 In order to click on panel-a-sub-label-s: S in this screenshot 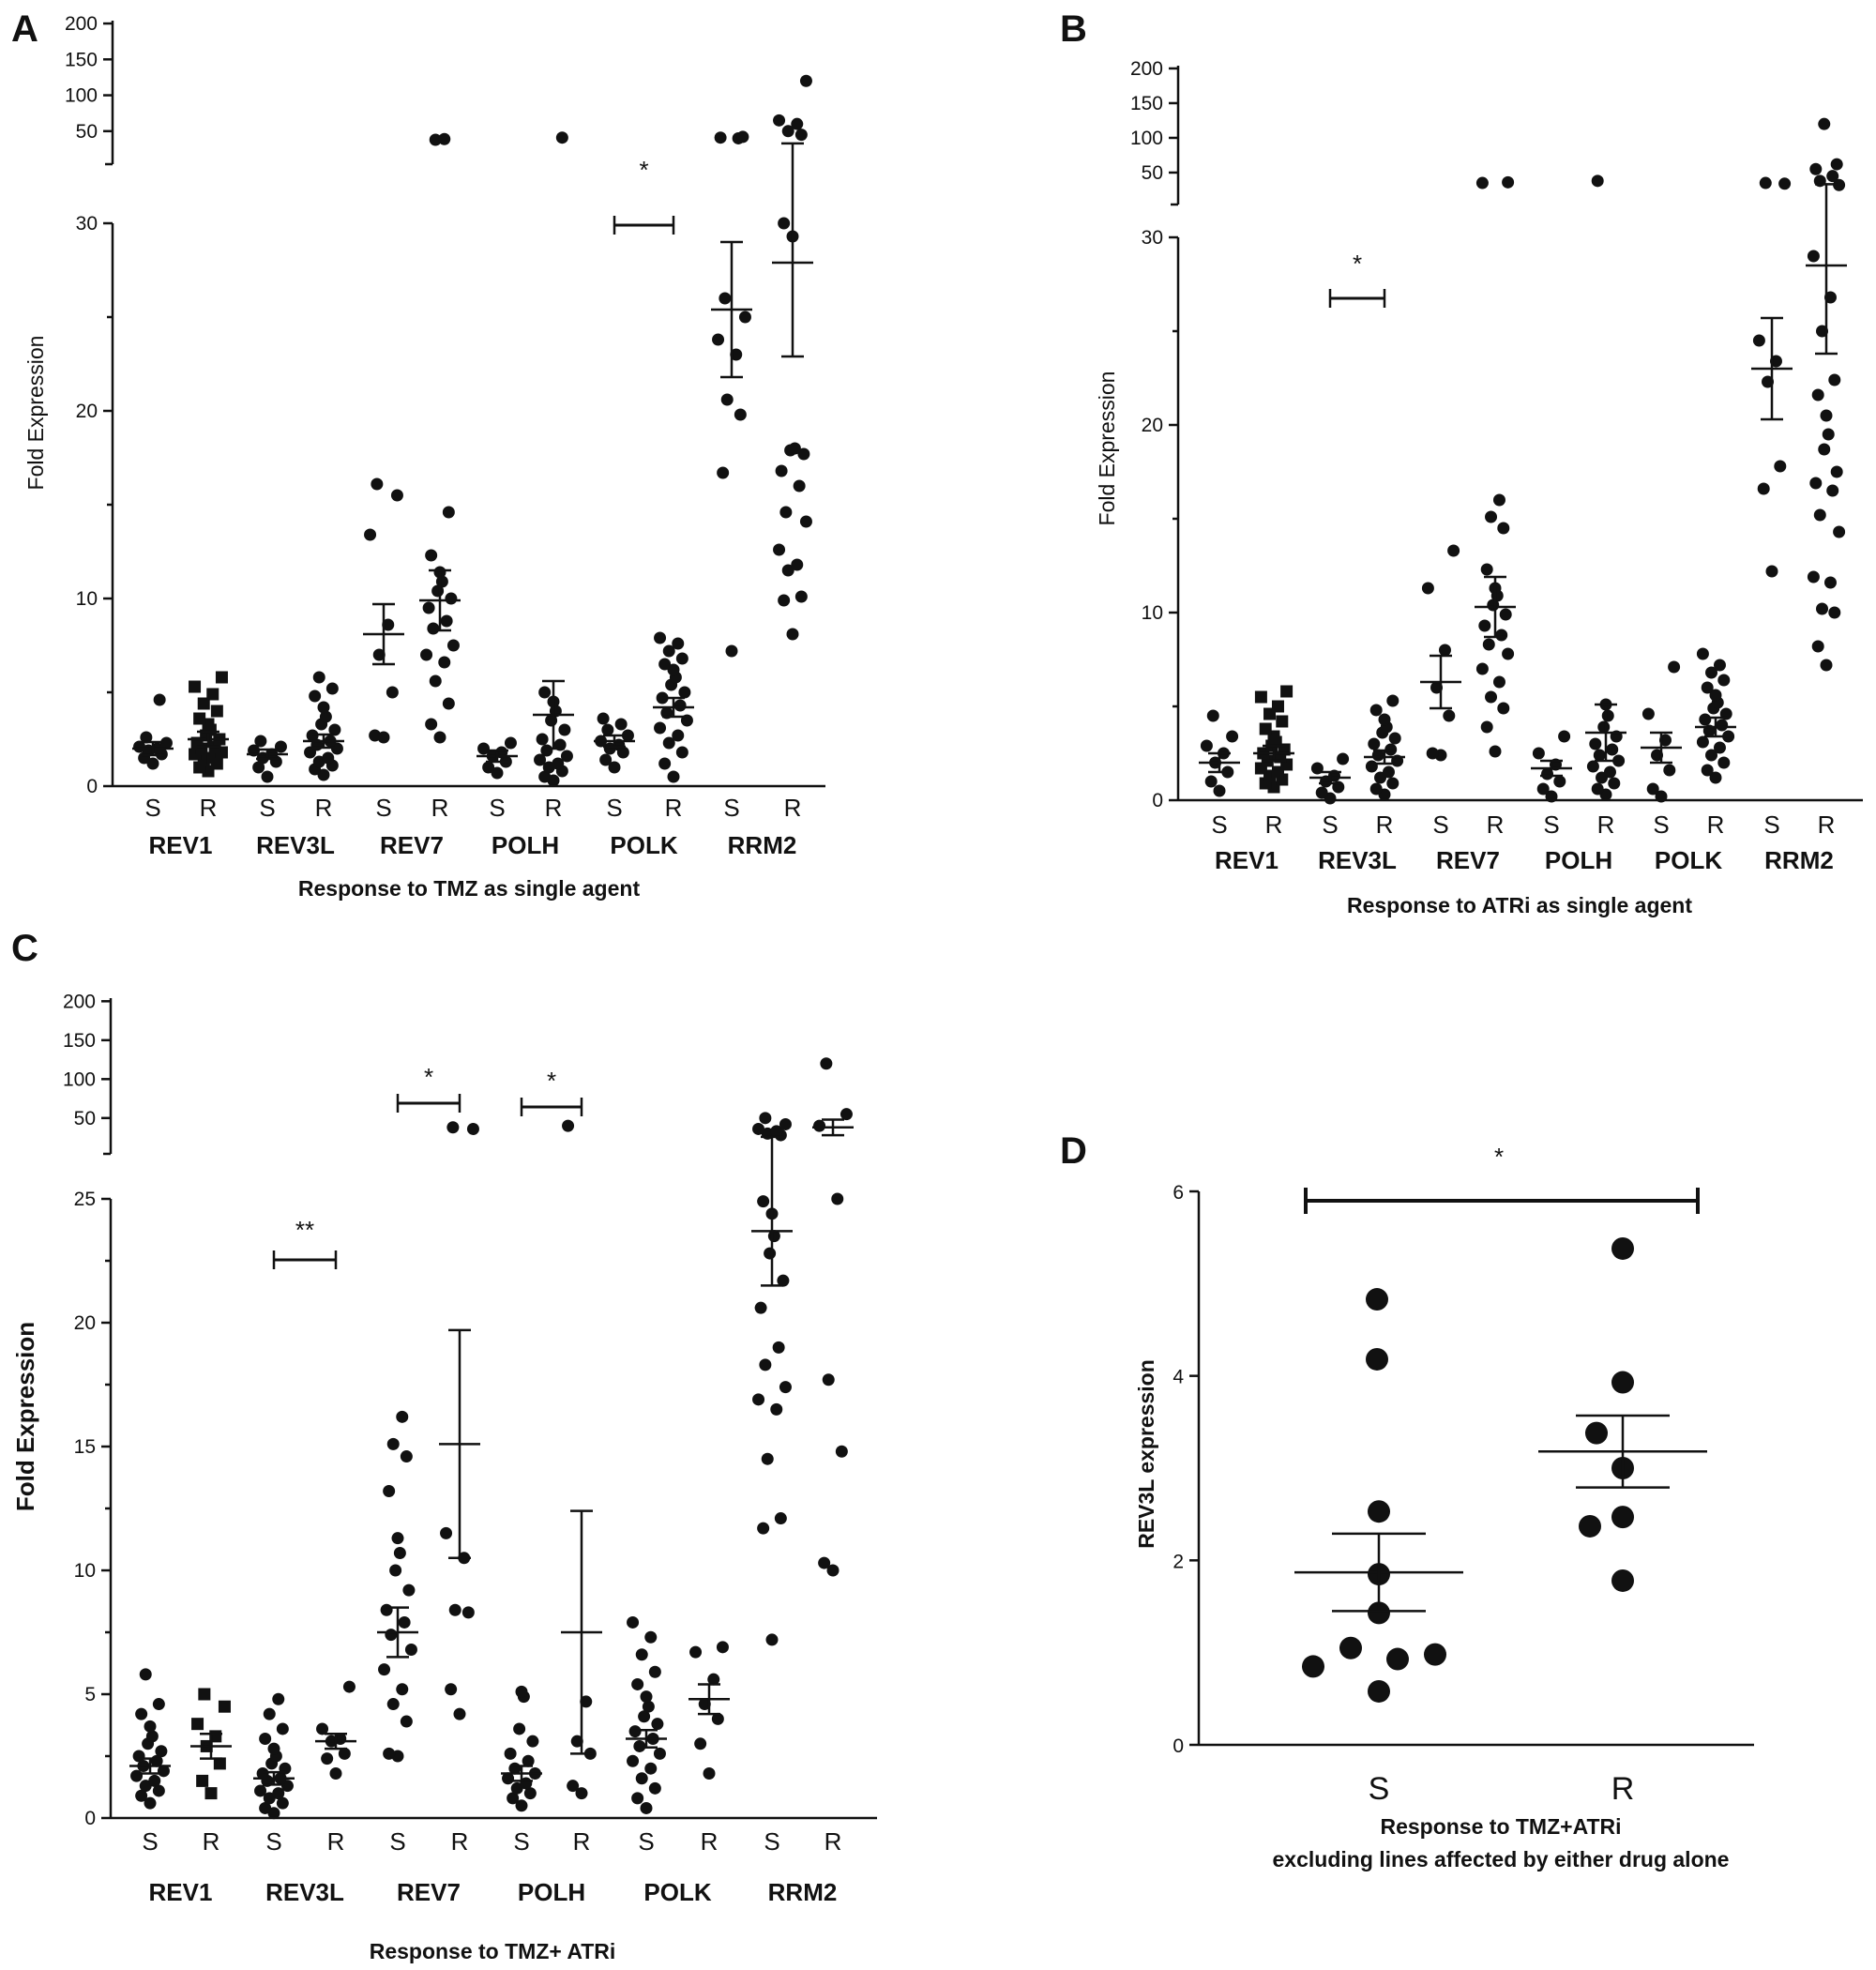, I will do `click(267, 808)`.